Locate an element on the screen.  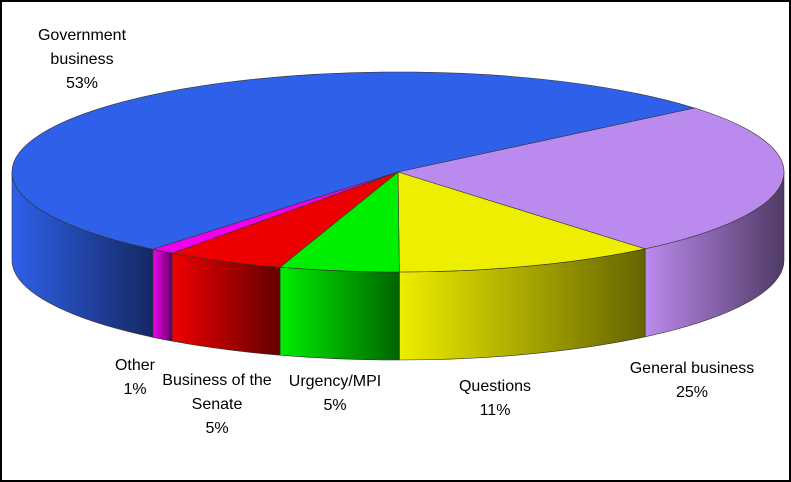
category-name: General business is located at coordinates (692, 368).